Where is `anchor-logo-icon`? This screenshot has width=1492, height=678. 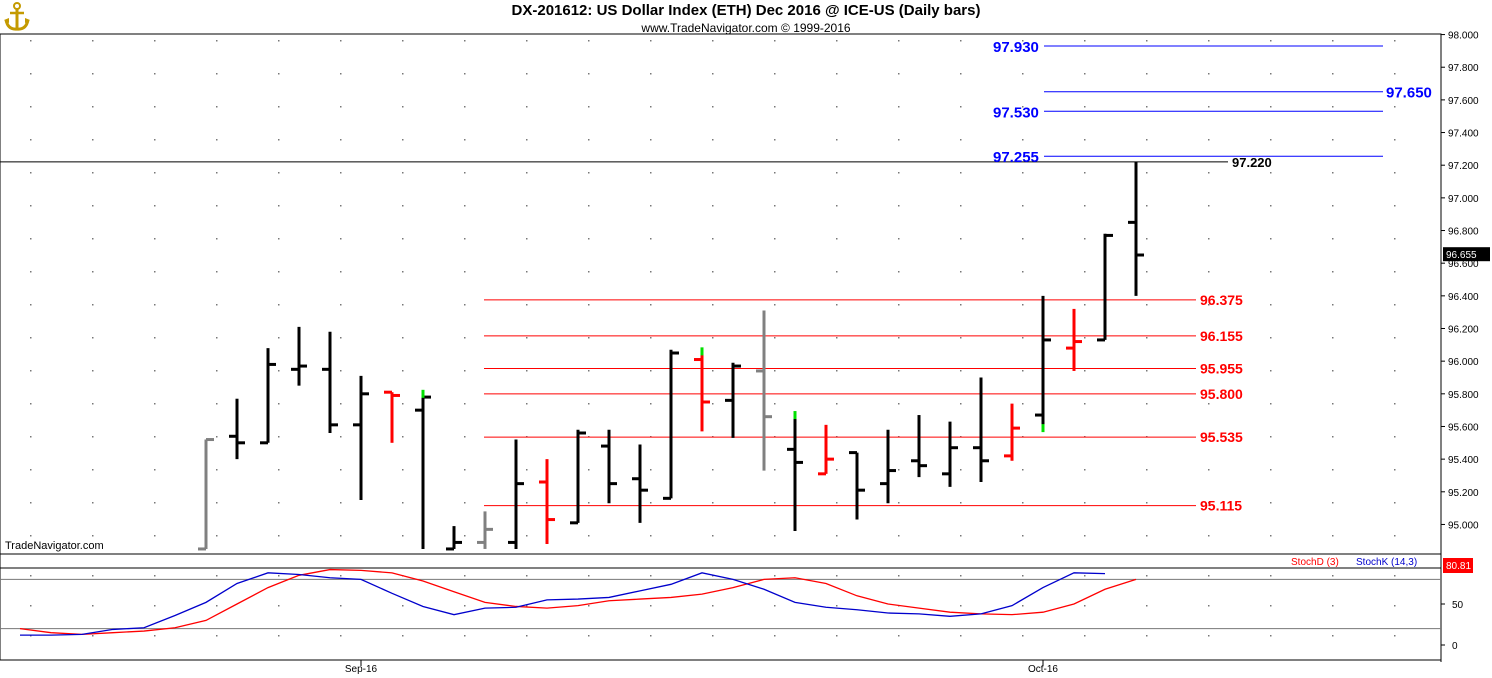 anchor-logo-icon is located at coordinates (17, 19).